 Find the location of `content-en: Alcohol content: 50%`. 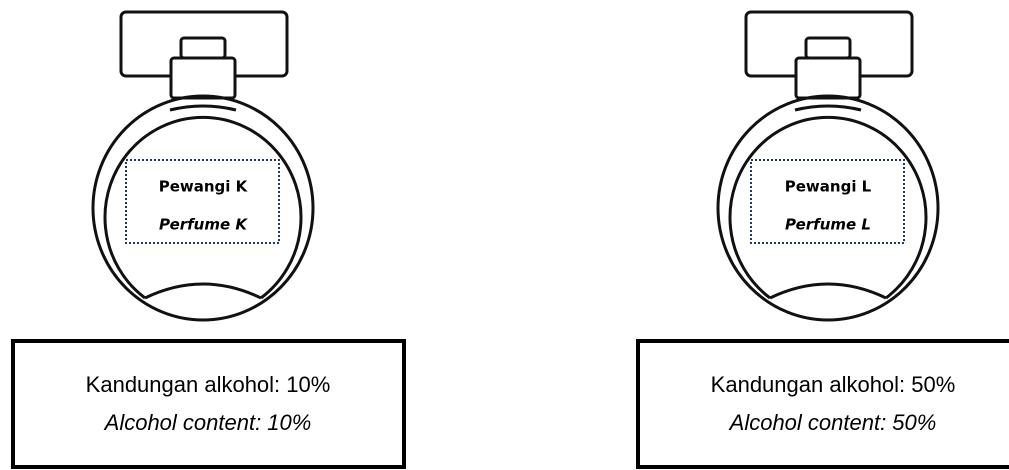

content-en: Alcohol content: 50% is located at coordinates (832, 422).